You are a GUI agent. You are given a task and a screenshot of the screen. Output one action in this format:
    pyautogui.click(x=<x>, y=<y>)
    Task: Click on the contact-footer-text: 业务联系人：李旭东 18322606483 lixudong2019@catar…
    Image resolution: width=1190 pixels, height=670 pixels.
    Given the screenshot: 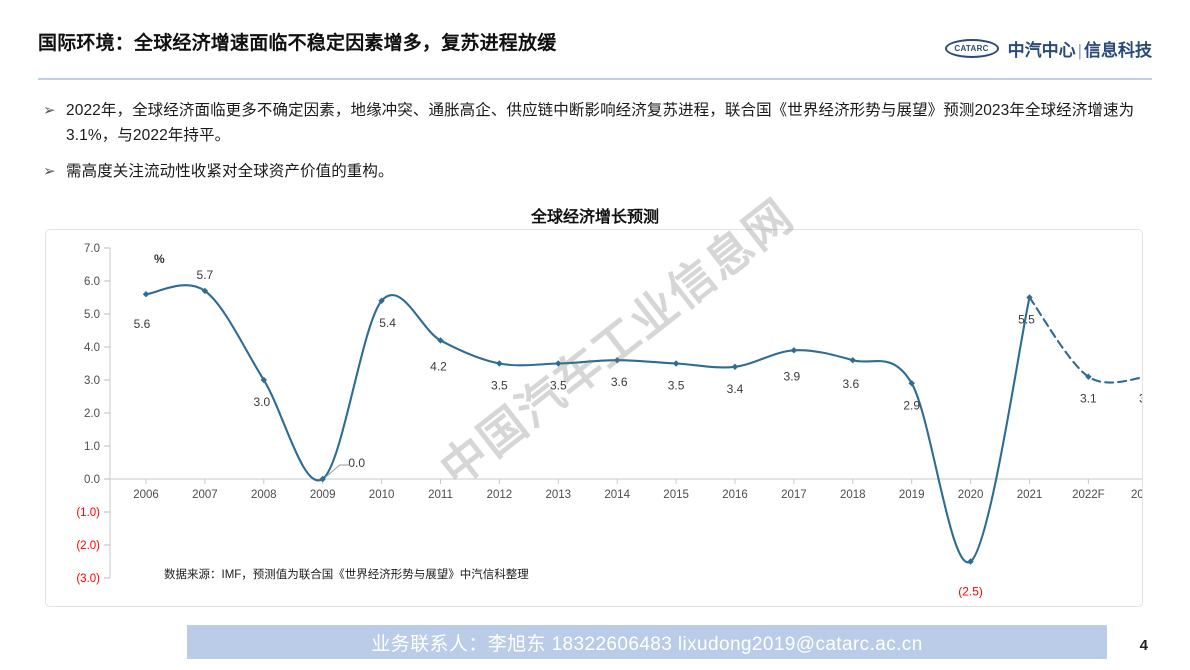 What is the action you would take?
    pyautogui.click(x=647, y=644)
    